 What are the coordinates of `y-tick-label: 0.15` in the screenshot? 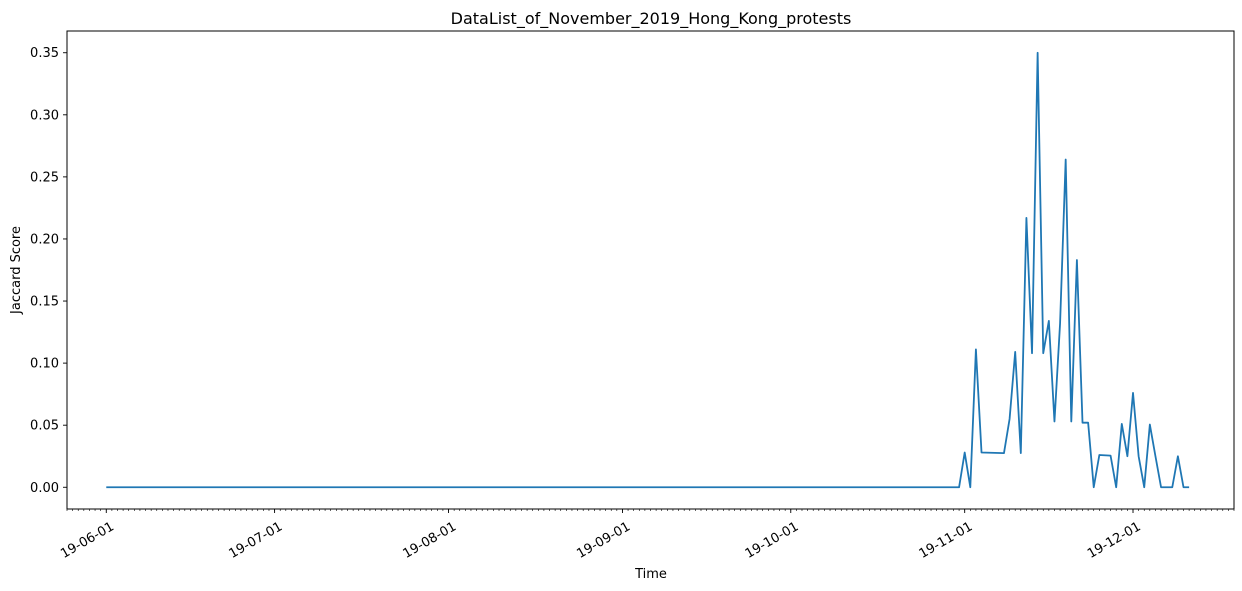 It's located at (44, 302).